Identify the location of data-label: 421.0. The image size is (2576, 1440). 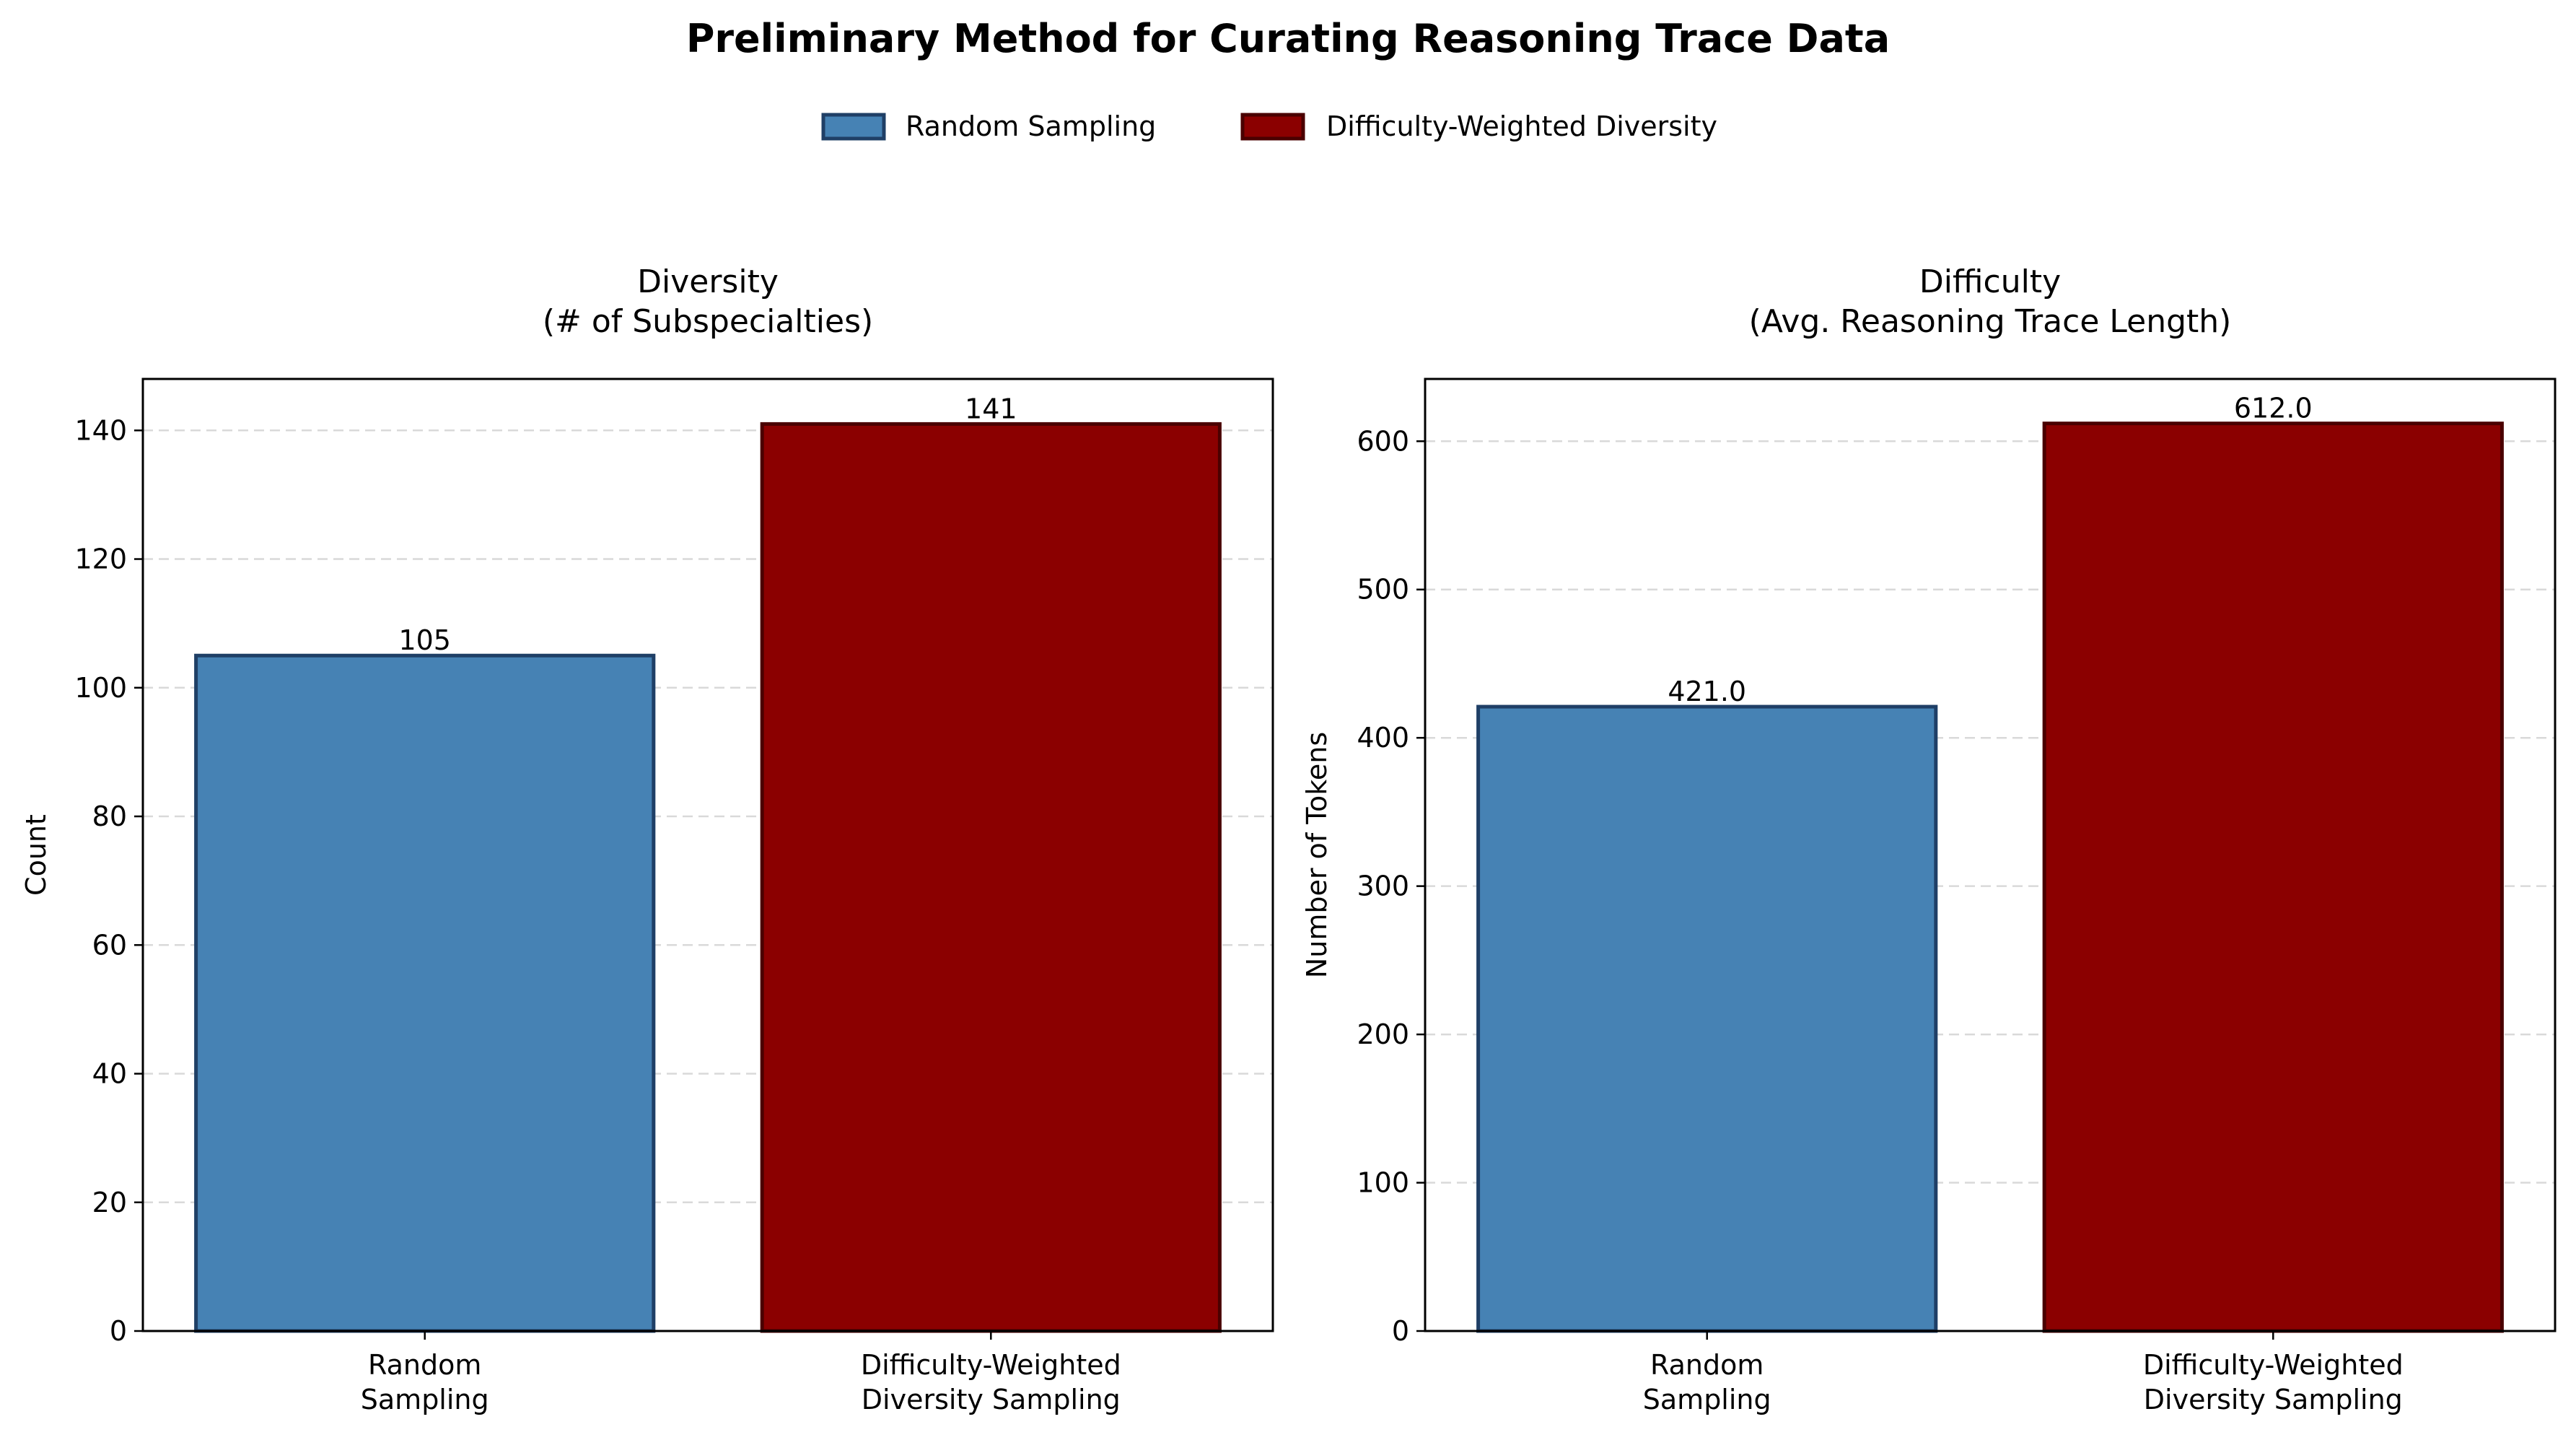
(1707, 691).